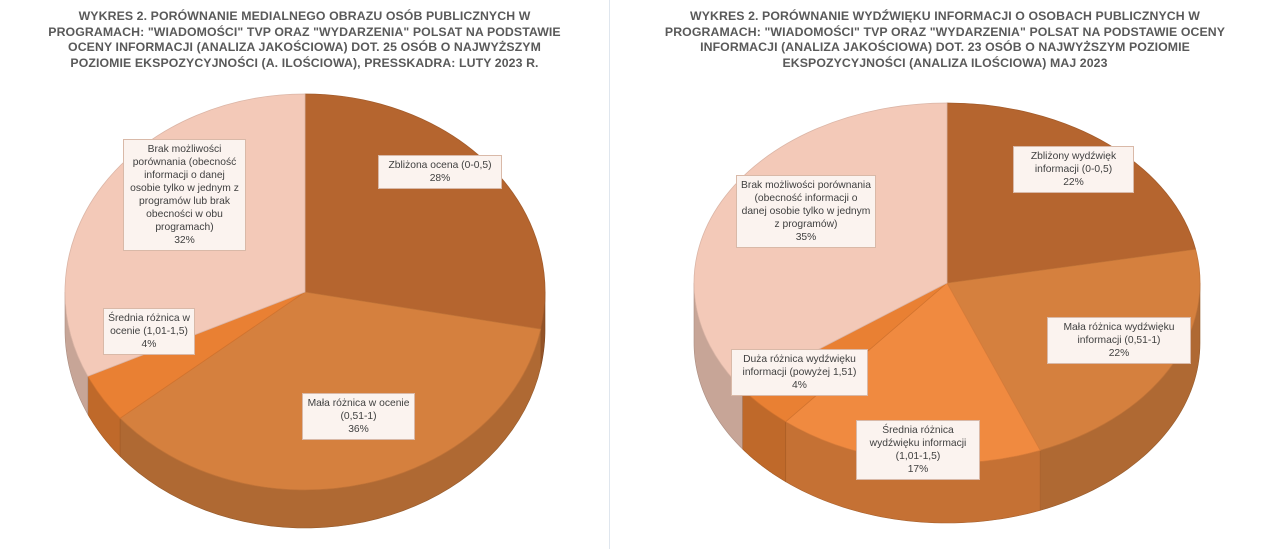  I want to click on slice-value-right-2: 17%, so click(918, 469).